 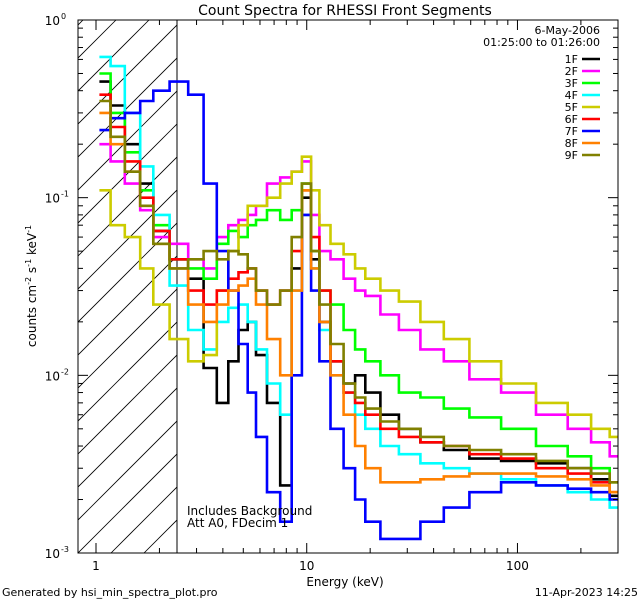 I want to click on y-axis-label-kev: keV, so click(x=32, y=245).